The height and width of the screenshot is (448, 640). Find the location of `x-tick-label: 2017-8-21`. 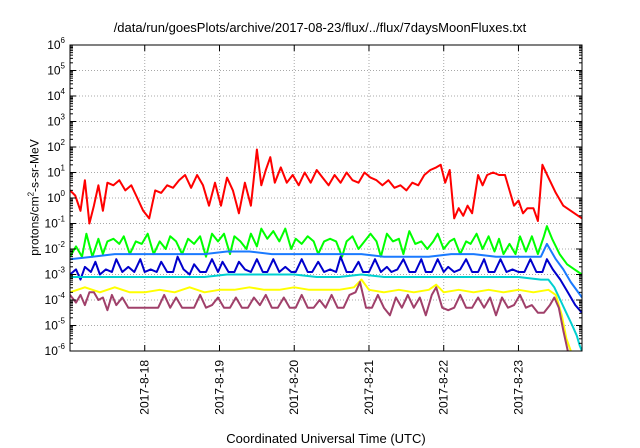

x-tick-label: 2017-8-21 is located at coordinates (369, 387).